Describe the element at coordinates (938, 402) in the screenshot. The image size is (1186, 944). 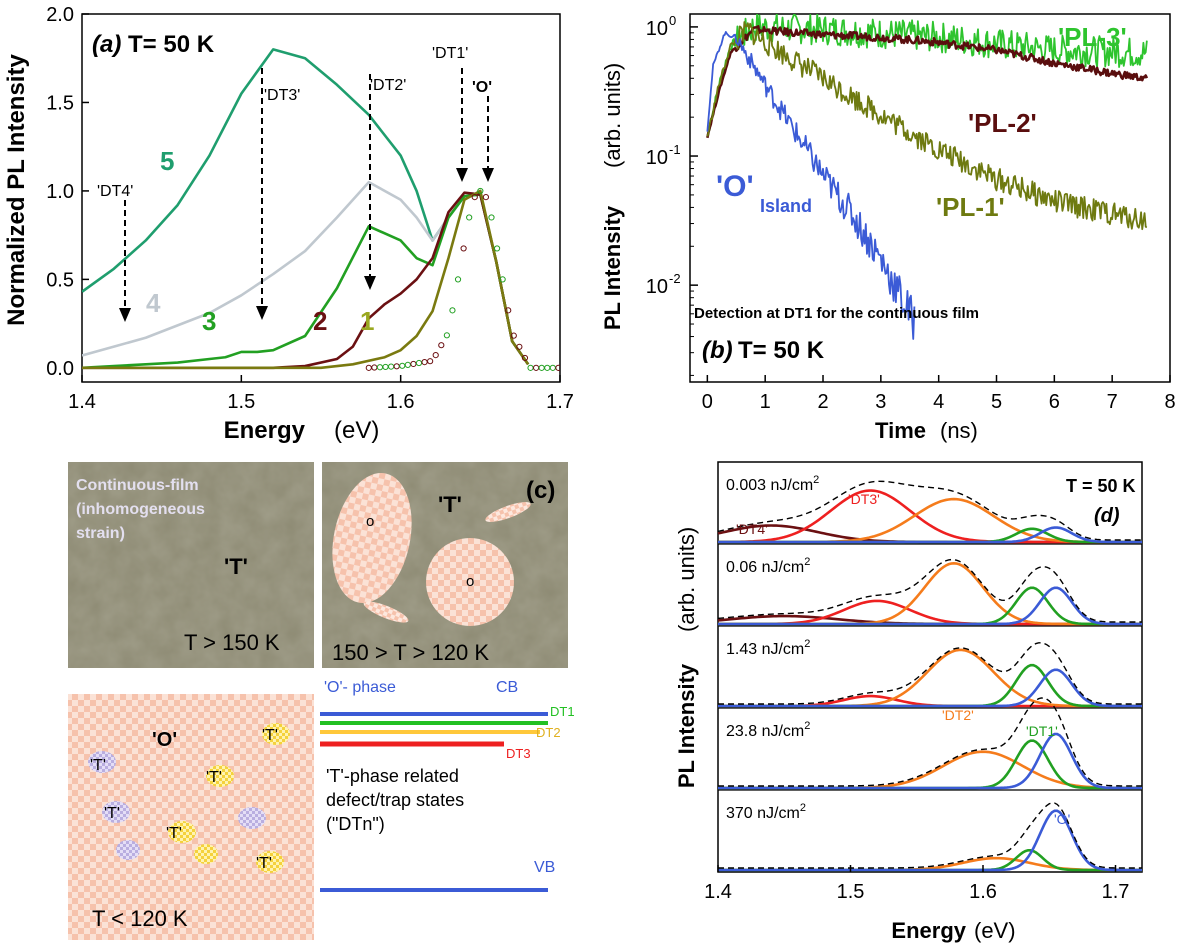
I see `x-tick-label-b-4: 4` at that location.